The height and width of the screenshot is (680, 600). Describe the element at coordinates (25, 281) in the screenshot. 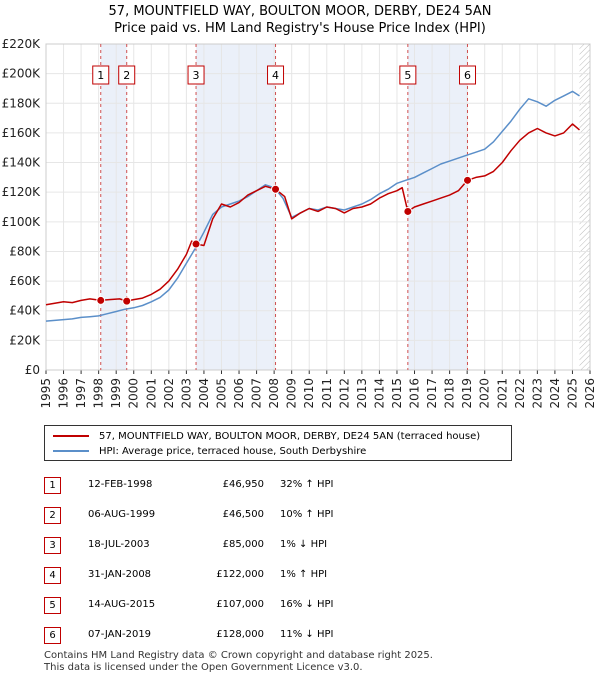

I see `y-tick-label: £60K` at that location.